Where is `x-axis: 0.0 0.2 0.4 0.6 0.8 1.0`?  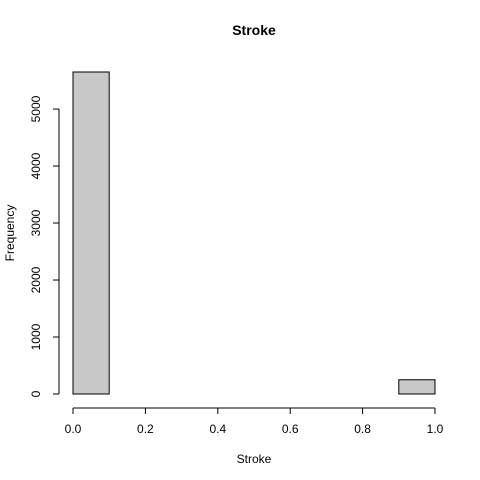 x-axis: 0.0 0.2 0.4 0.6 0.8 1.0 is located at coordinates (254, 421).